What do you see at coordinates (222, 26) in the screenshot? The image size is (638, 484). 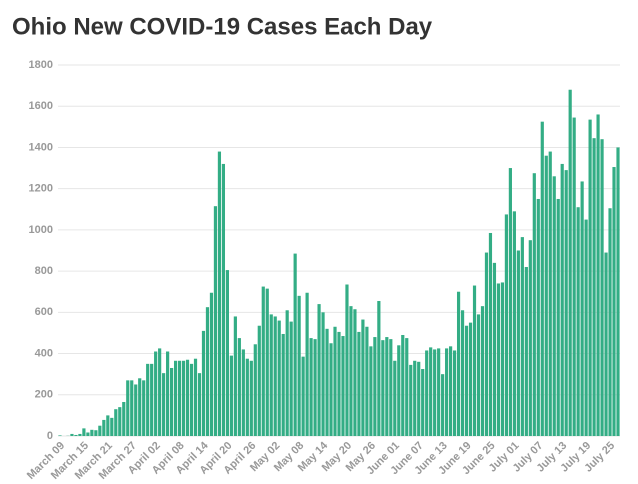 I see `chart-title: Ohio New COVID-19 Cases Each Day` at bounding box center [222, 26].